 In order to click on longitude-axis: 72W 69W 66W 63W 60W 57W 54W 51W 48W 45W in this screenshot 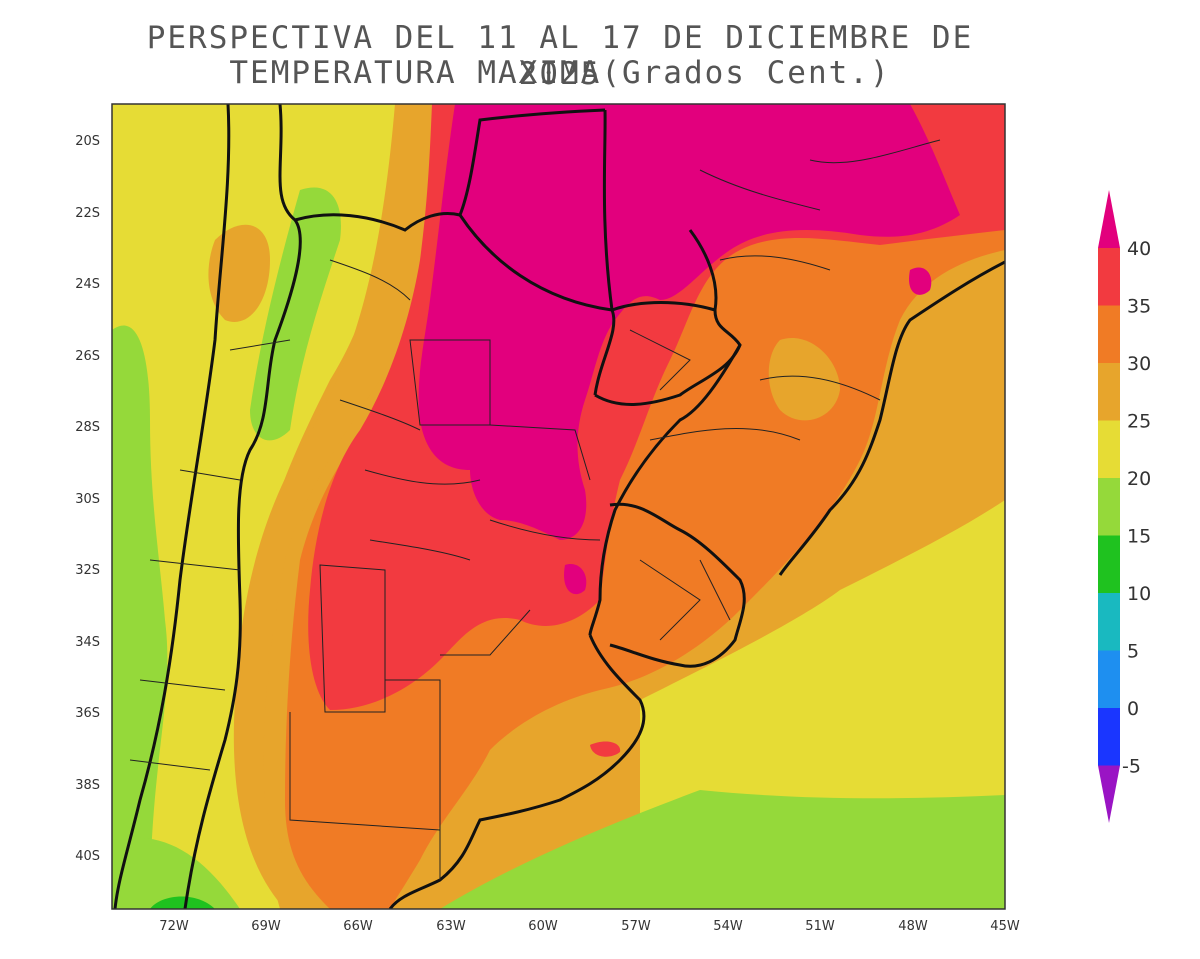, I will do `click(589, 926)`.